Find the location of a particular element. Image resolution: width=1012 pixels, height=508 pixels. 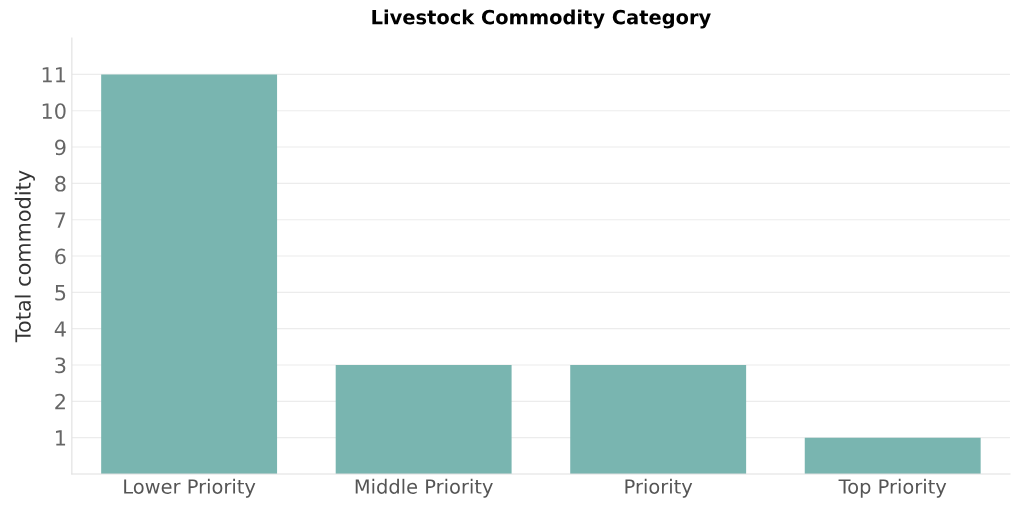

y-tick-label: 6 is located at coordinates (60, 256).